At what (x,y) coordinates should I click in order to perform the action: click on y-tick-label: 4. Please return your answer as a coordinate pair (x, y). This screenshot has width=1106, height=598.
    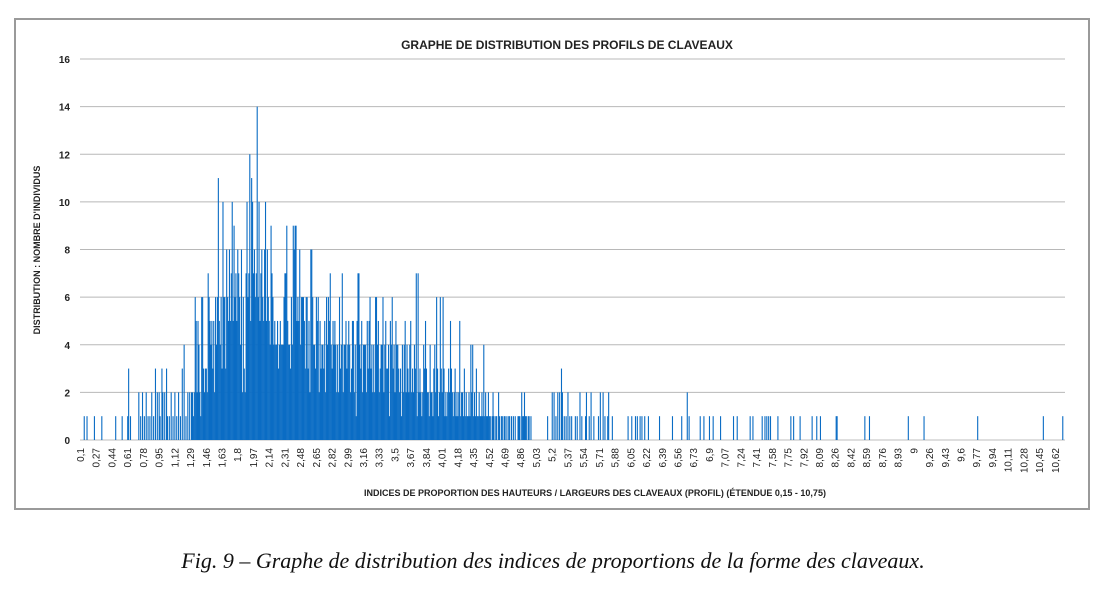
    Looking at the image, I should click on (67, 346).